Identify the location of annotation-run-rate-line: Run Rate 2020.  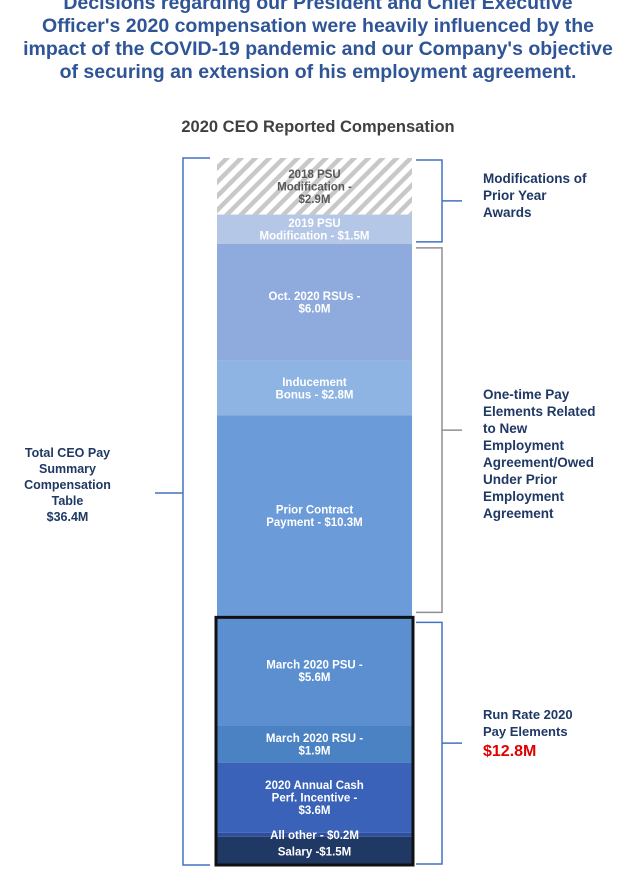
(528, 714).